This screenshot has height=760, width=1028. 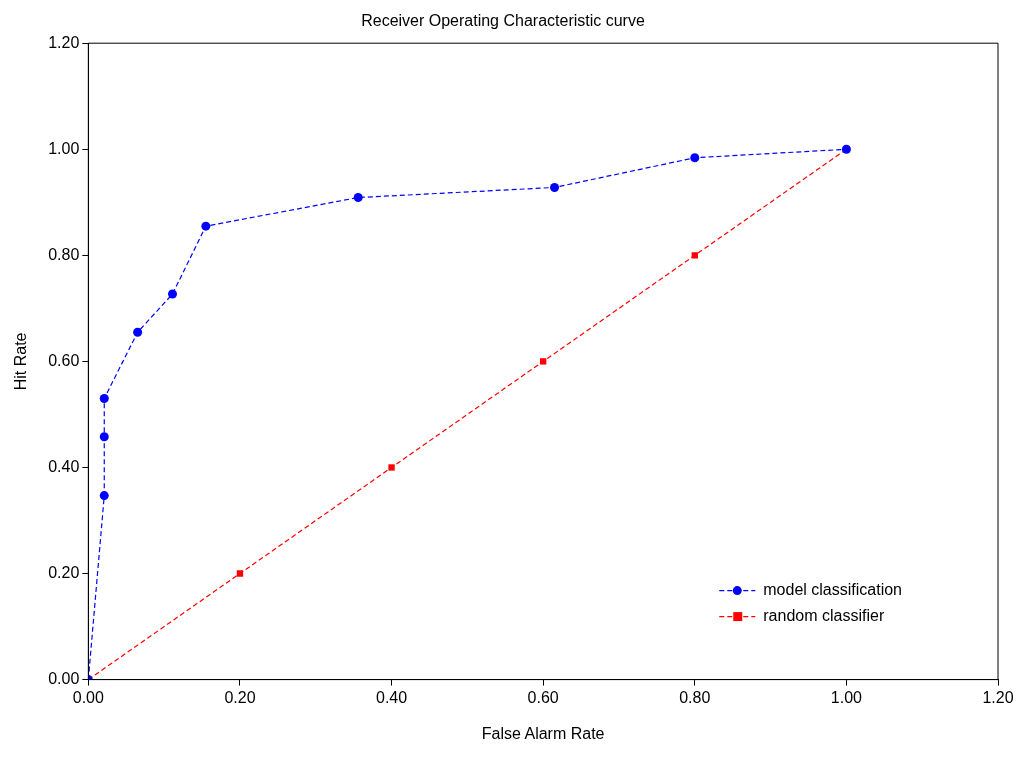 I want to click on x-tick-label: 1.00, so click(x=846, y=697).